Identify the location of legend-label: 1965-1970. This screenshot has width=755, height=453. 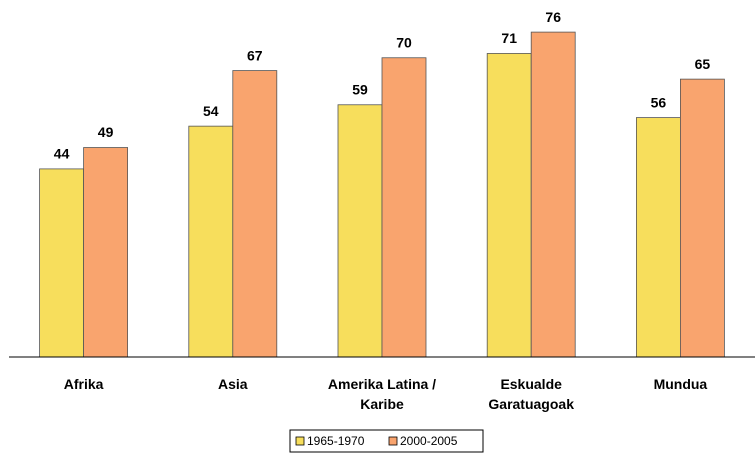
(336, 441).